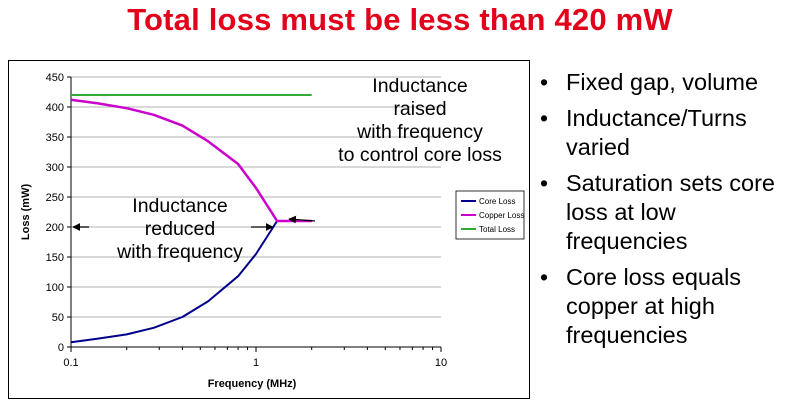 The image size is (800, 407). I want to click on y-tick-label: 100, so click(55, 288).